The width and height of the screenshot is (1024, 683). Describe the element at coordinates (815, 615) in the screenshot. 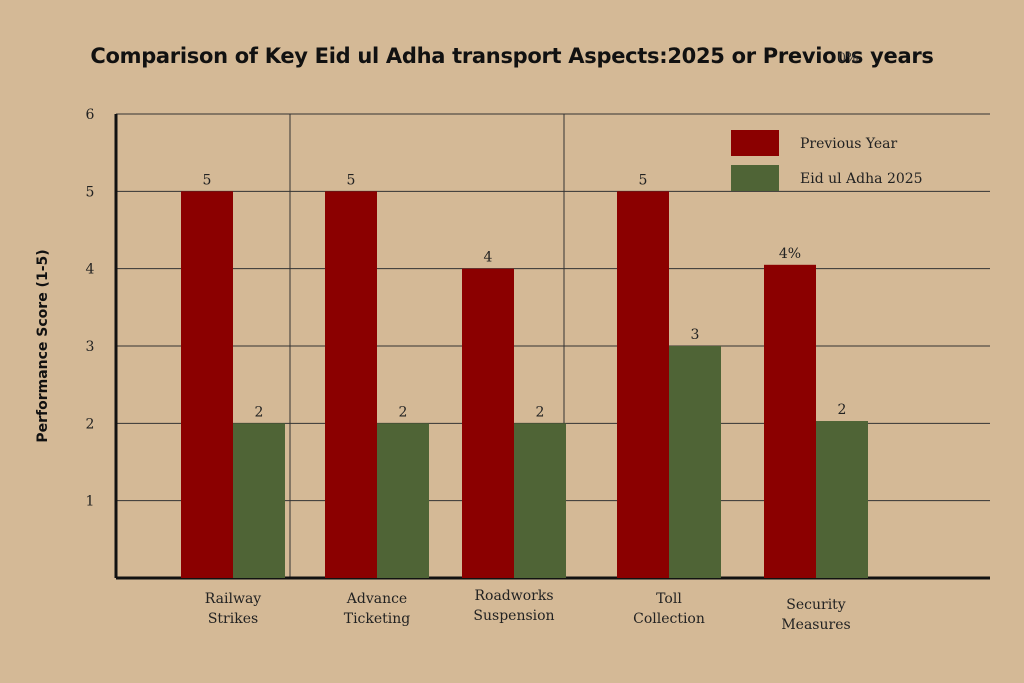

I see `category-label-4: Security Measures` at that location.